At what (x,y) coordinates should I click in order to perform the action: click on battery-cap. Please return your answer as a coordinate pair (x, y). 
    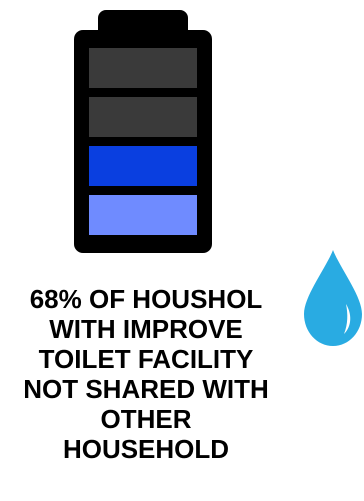
    Looking at the image, I should click on (143, 21).